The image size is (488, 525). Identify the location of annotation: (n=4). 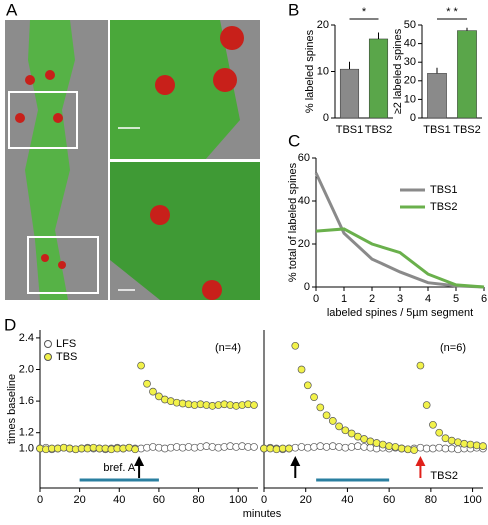
(228, 348).